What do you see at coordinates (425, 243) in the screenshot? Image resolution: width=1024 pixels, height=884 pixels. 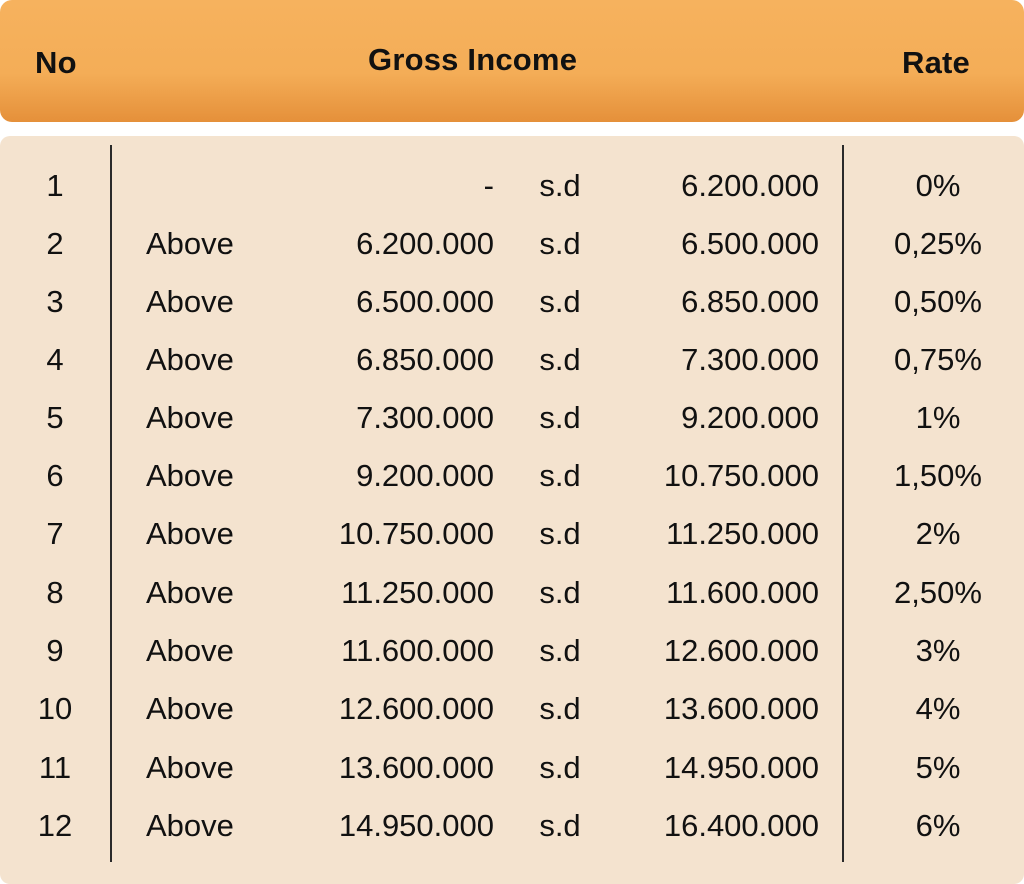 I see `row-from-amount: 6.200.000` at bounding box center [425, 243].